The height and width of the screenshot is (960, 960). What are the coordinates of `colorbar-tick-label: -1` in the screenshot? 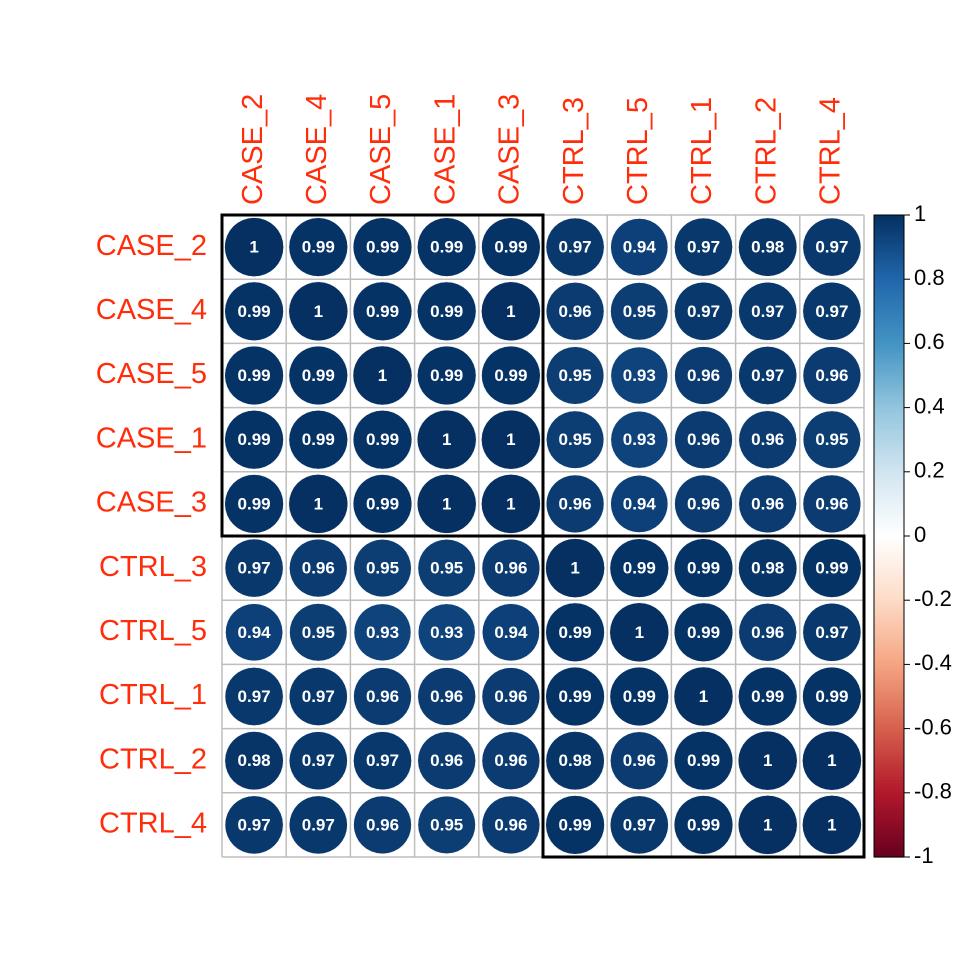 It's located at (924, 855).